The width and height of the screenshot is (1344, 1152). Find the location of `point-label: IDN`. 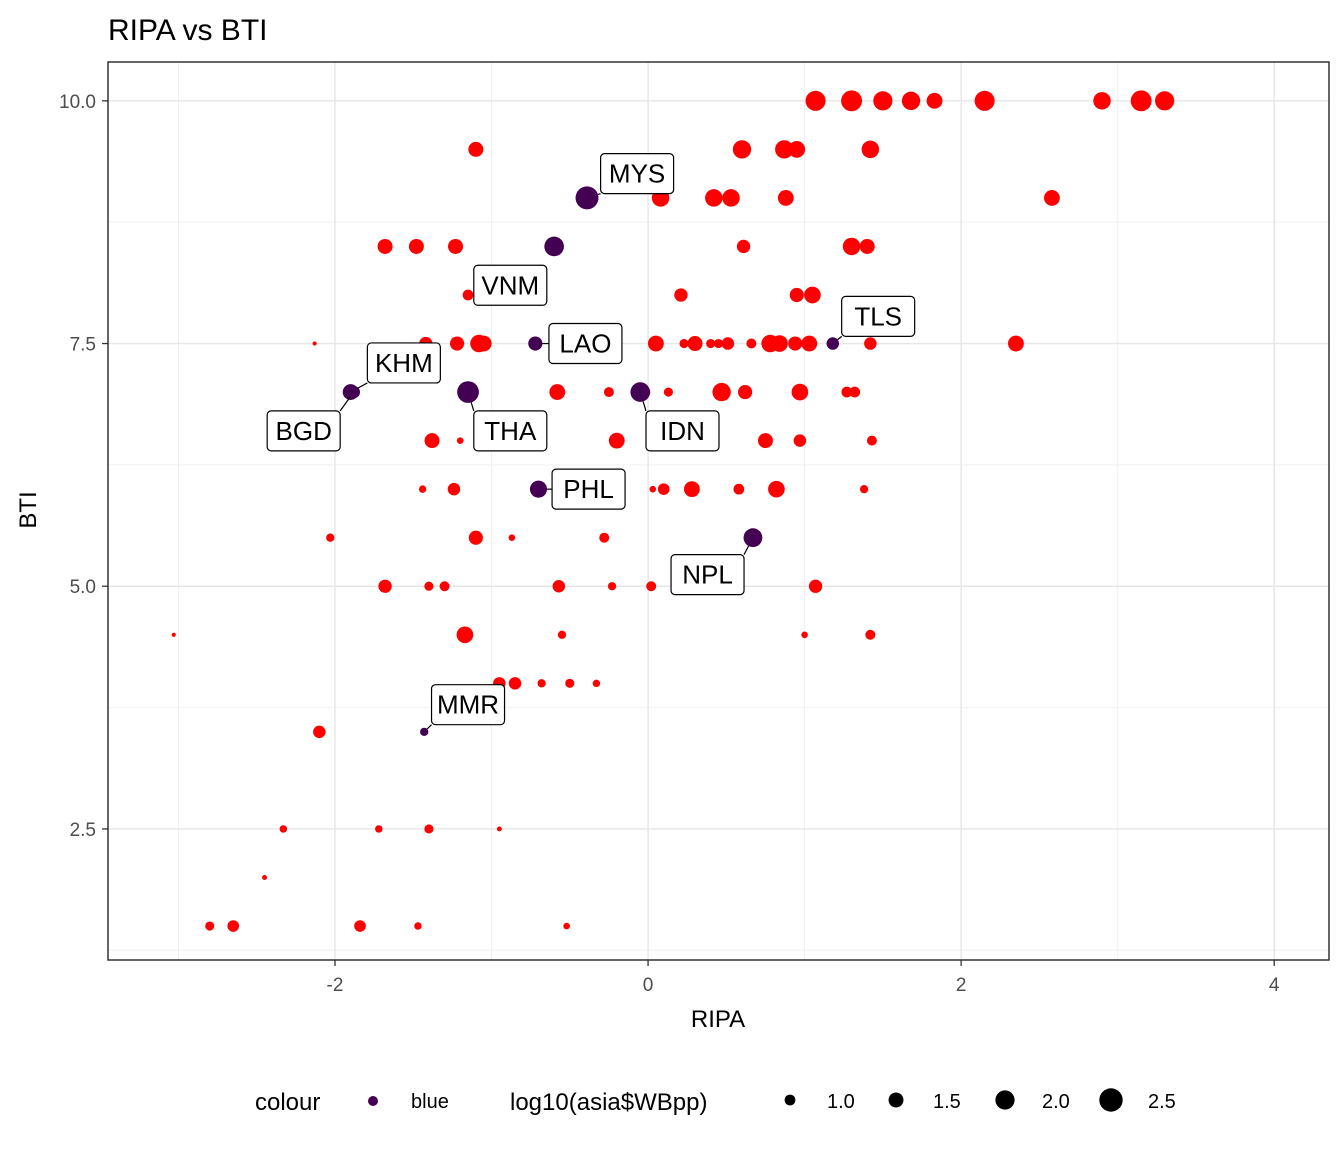

point-label: IDN is located at coordinates (682, 431).